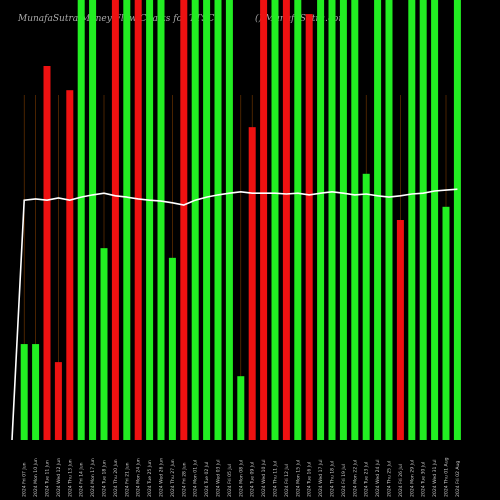 Image resolution: width=500 pixels, height=500 pixels. I want to click on x-tick-label: 2024 Mon 15 Jul, so click(298, 478).